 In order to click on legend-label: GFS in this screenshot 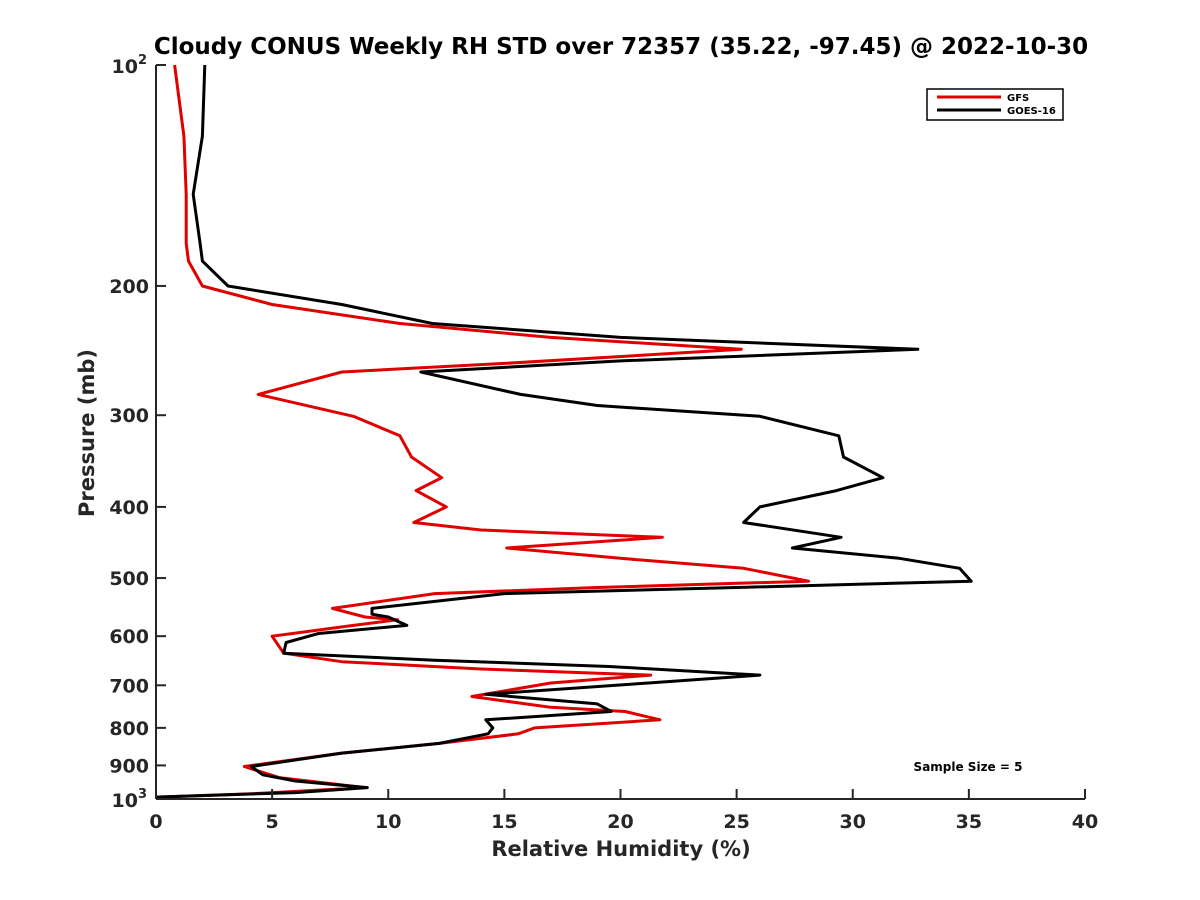, I will do `click(1018, 98)`.